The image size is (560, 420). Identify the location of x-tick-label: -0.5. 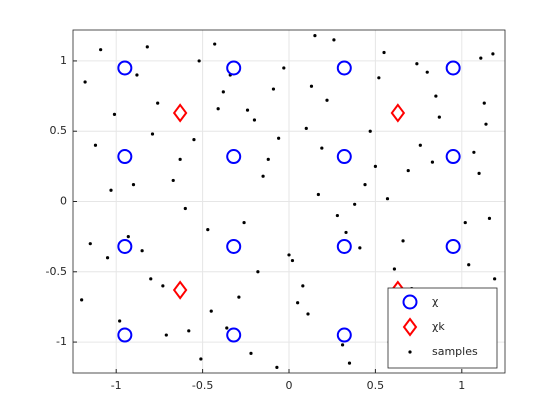
(202, 385).